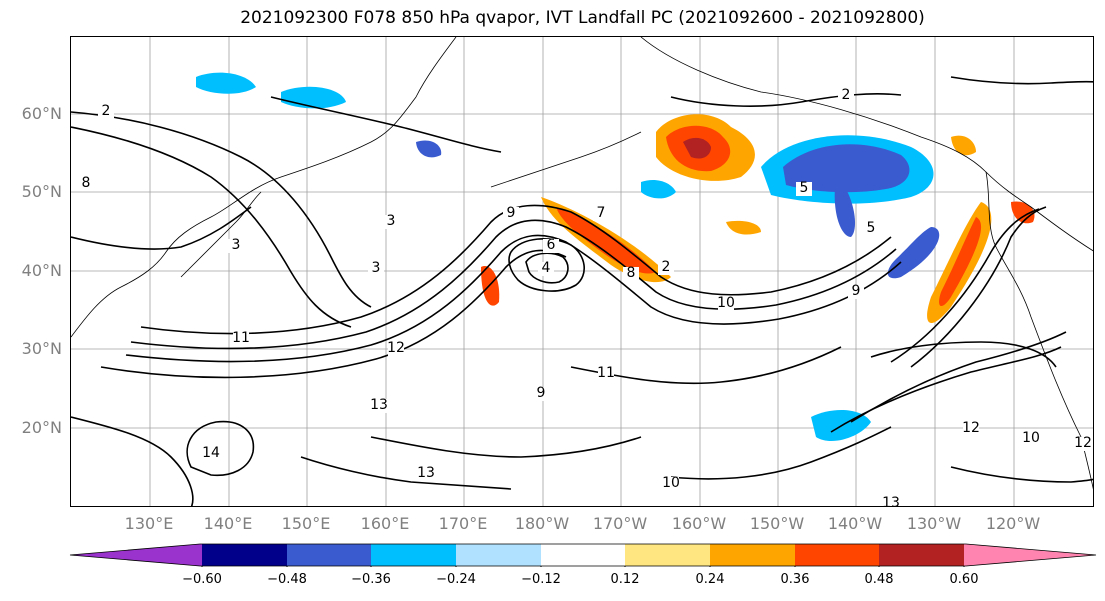  What do you see at coordinates (385, 523) in the screenshot?
I see `lon-label-160e: 160°E` at bounding box center [385, 523].